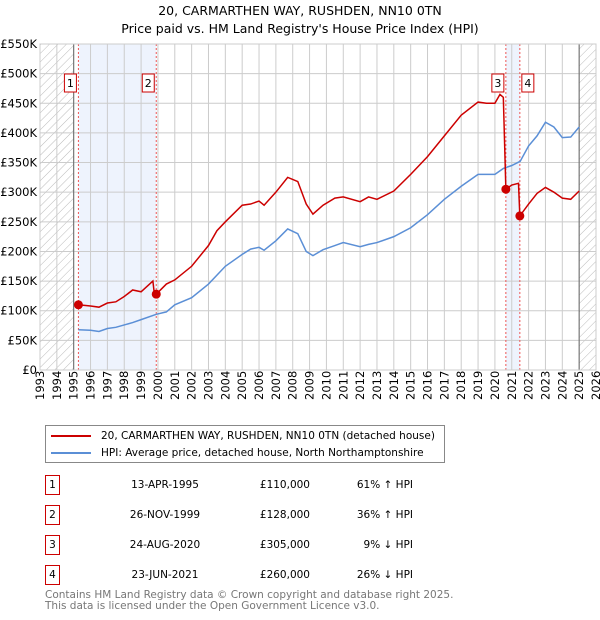 The image size is (600, 620). I want to click on sale-row: 4 23-JUN-2021 £260,000 26% ↓ HPI, so click(245, 575).